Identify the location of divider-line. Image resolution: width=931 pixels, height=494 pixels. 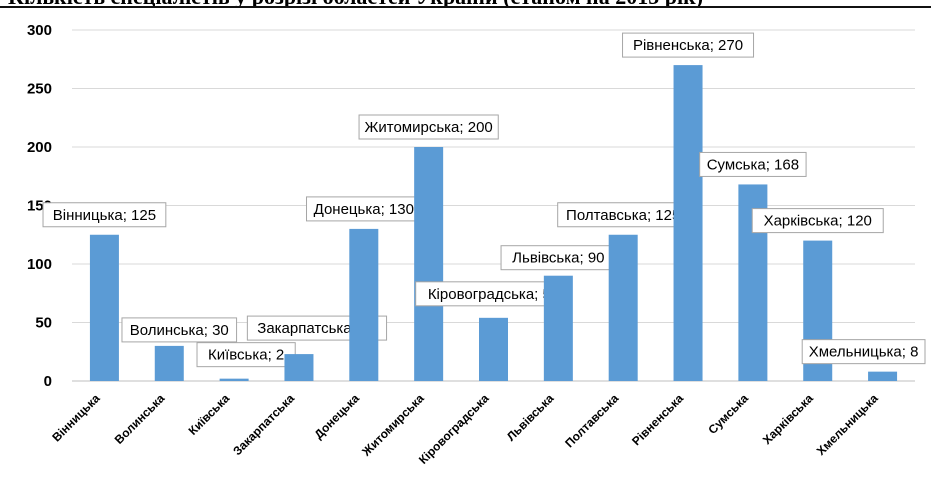
(465, 7).